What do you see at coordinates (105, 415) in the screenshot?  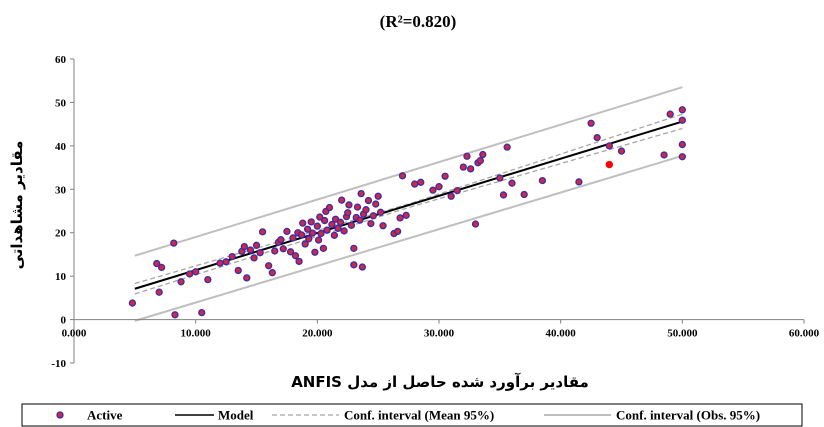 I see `legend-label: Active` at bounding box center [105, 415].